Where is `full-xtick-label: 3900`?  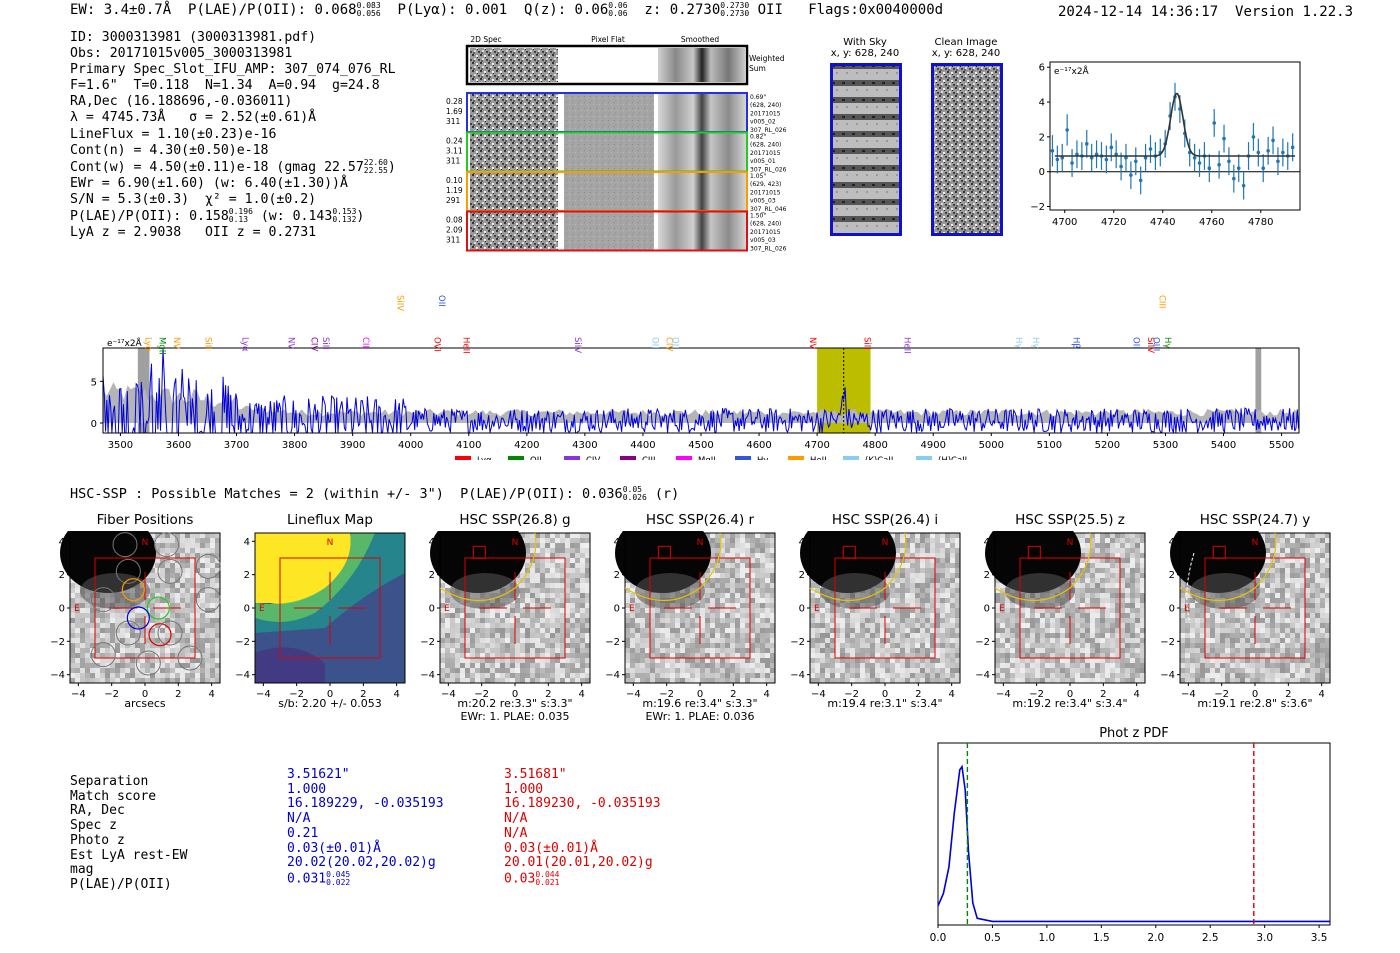 full-xtick-label: 3900 is located at coordinates (352, 445).